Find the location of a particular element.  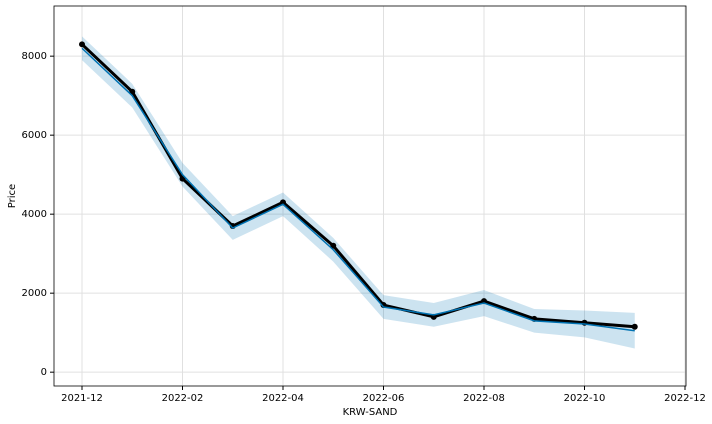

x-tick-label: 2022-10 is located at coordinates (585, 398).